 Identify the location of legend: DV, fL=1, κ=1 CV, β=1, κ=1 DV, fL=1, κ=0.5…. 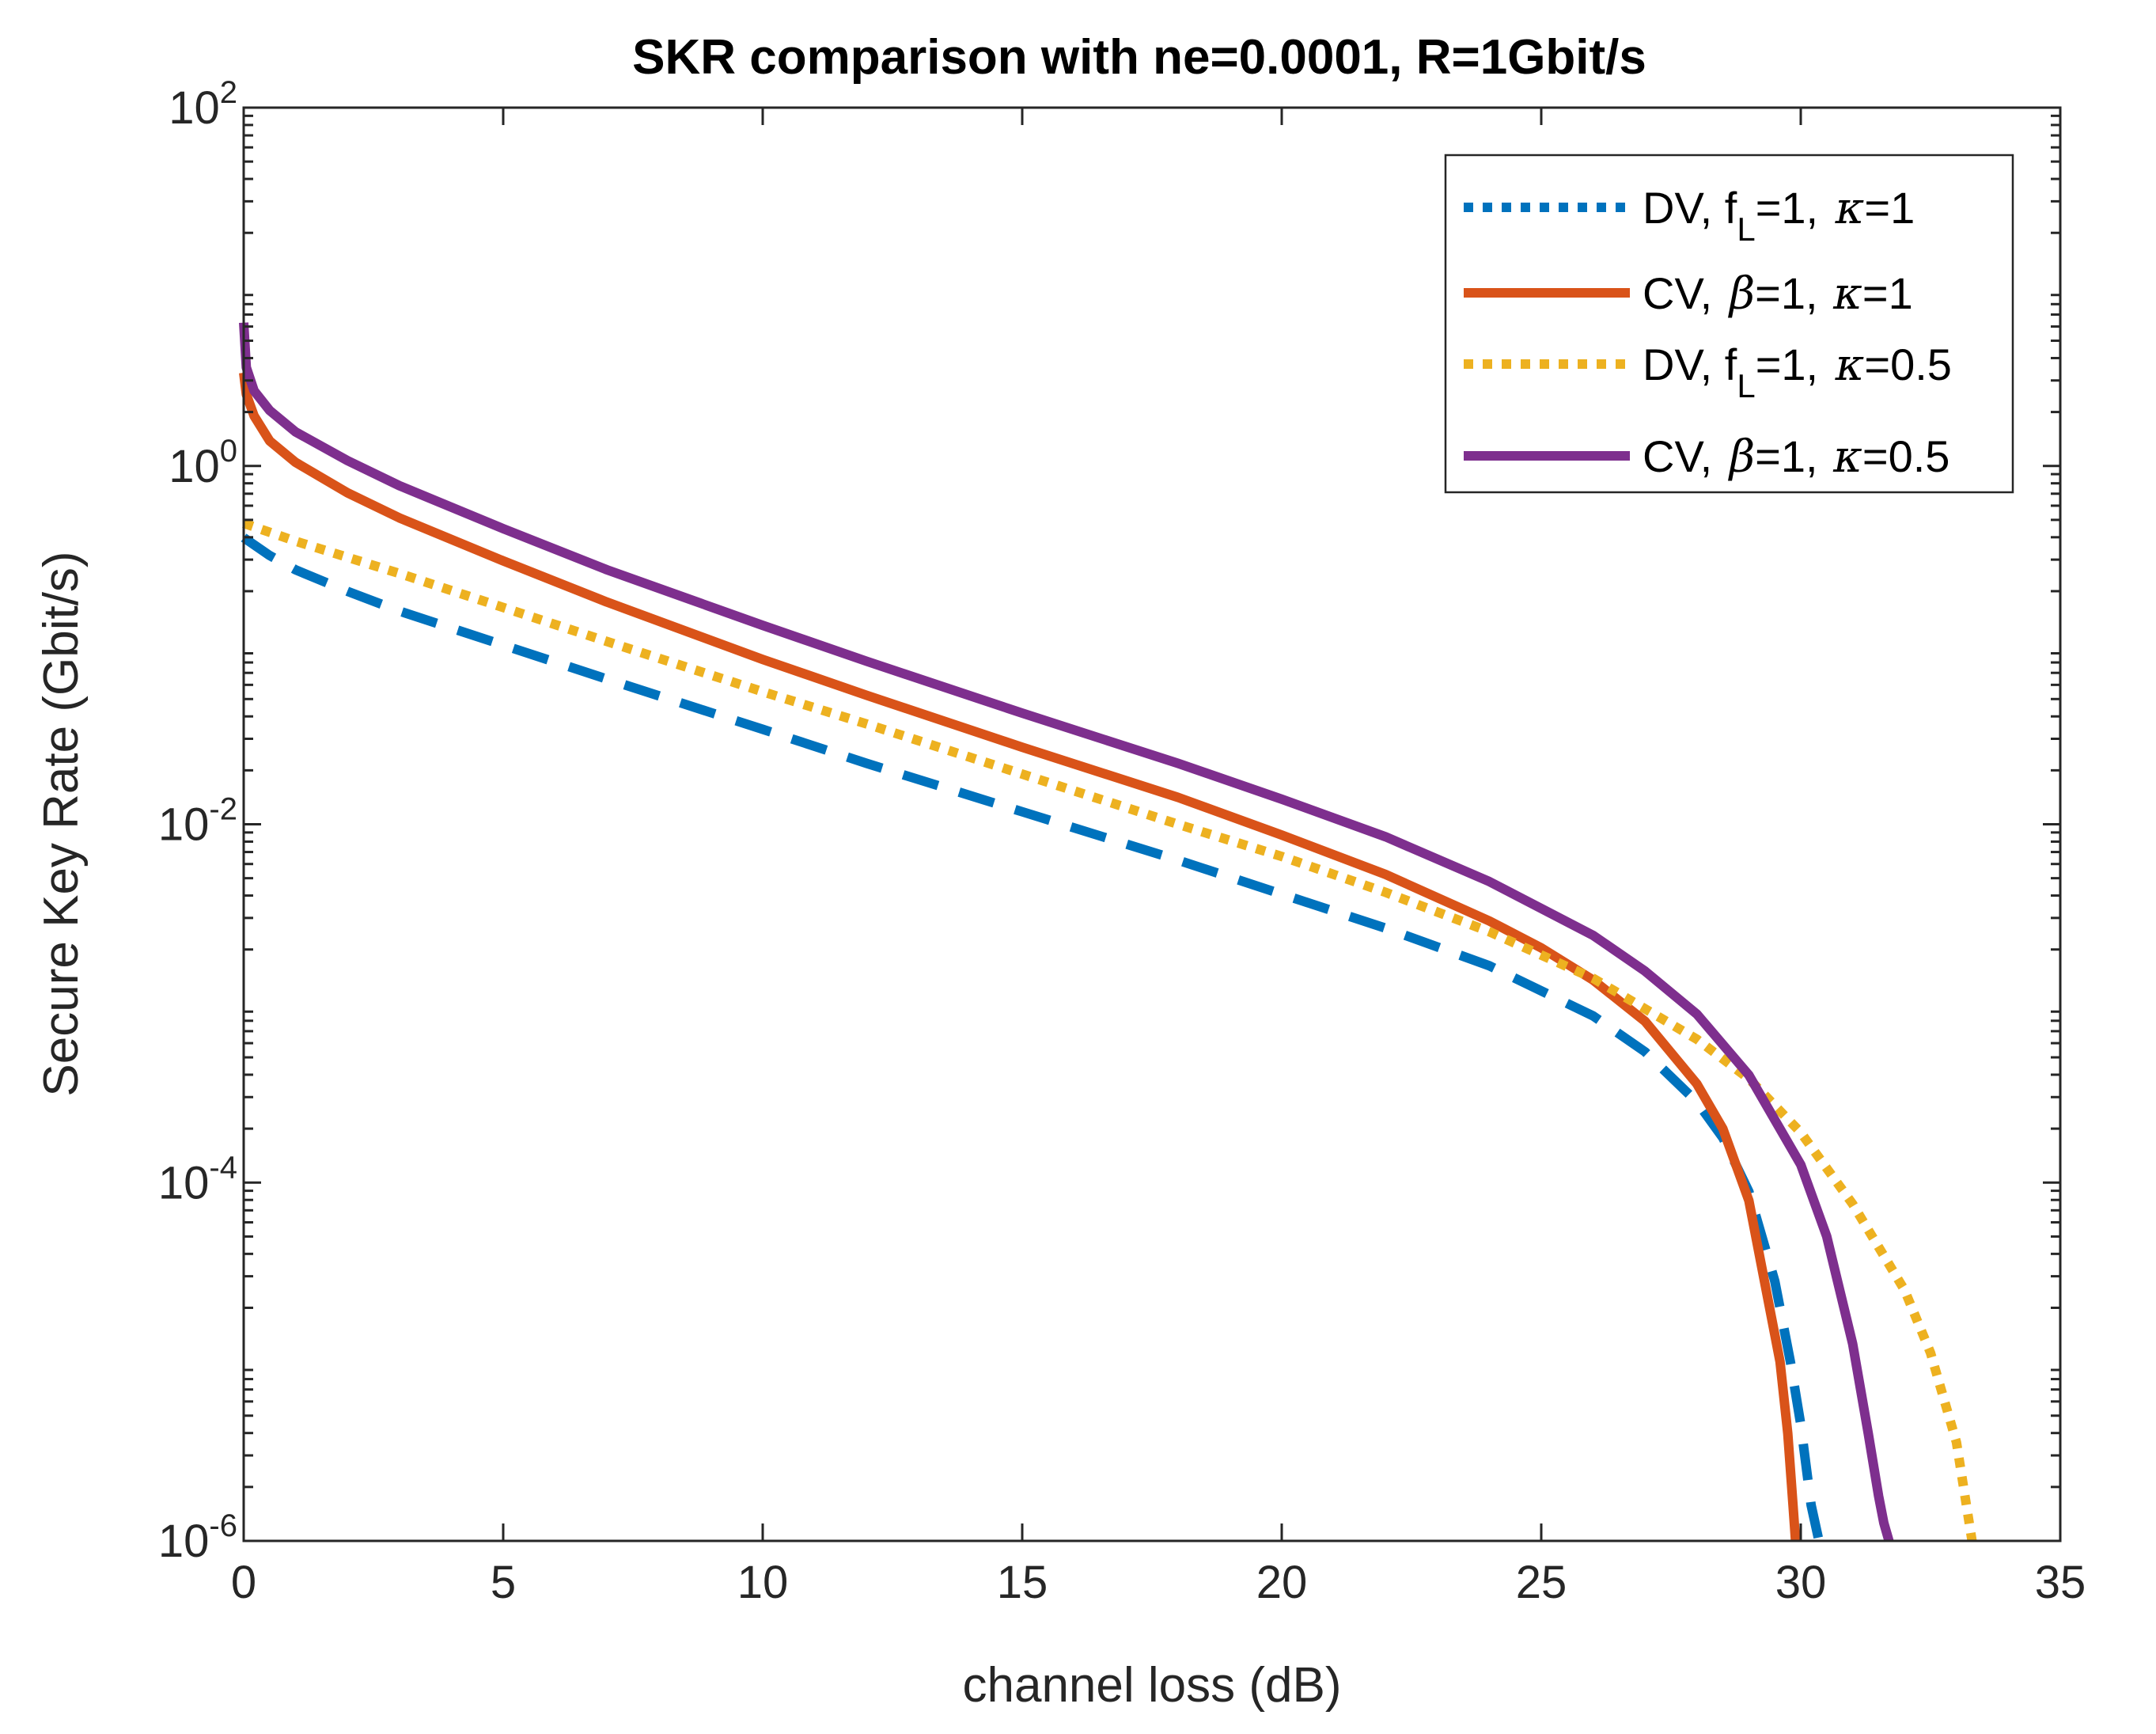
(1729, 324).